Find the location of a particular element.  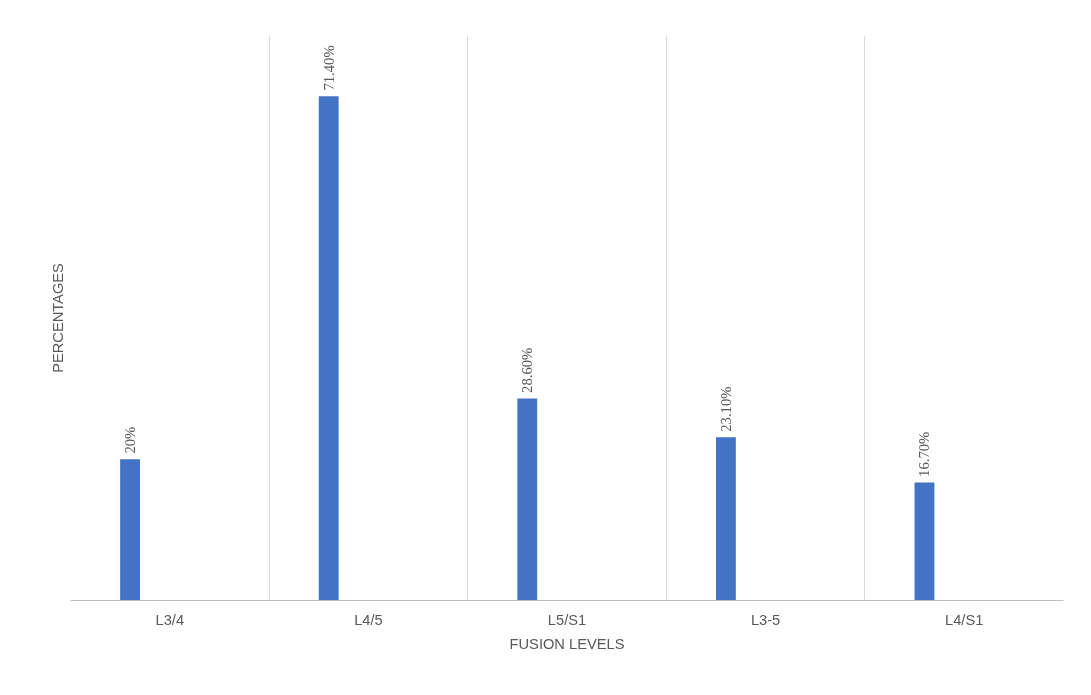

data-label: 16.70% is located at coordinates (924, 454).